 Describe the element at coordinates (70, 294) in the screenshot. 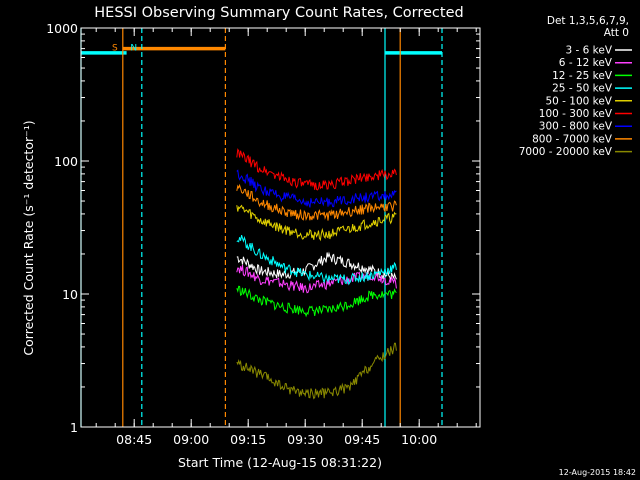

I see `y-tick-label-1: 10` at that location.